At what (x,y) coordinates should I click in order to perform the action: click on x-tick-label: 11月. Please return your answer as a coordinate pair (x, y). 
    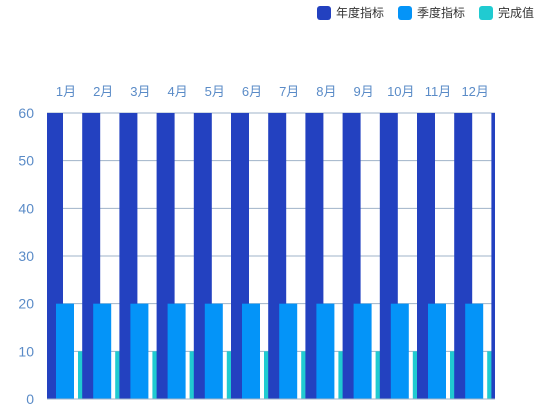
    Looking at the image, I should click on (438, 91).